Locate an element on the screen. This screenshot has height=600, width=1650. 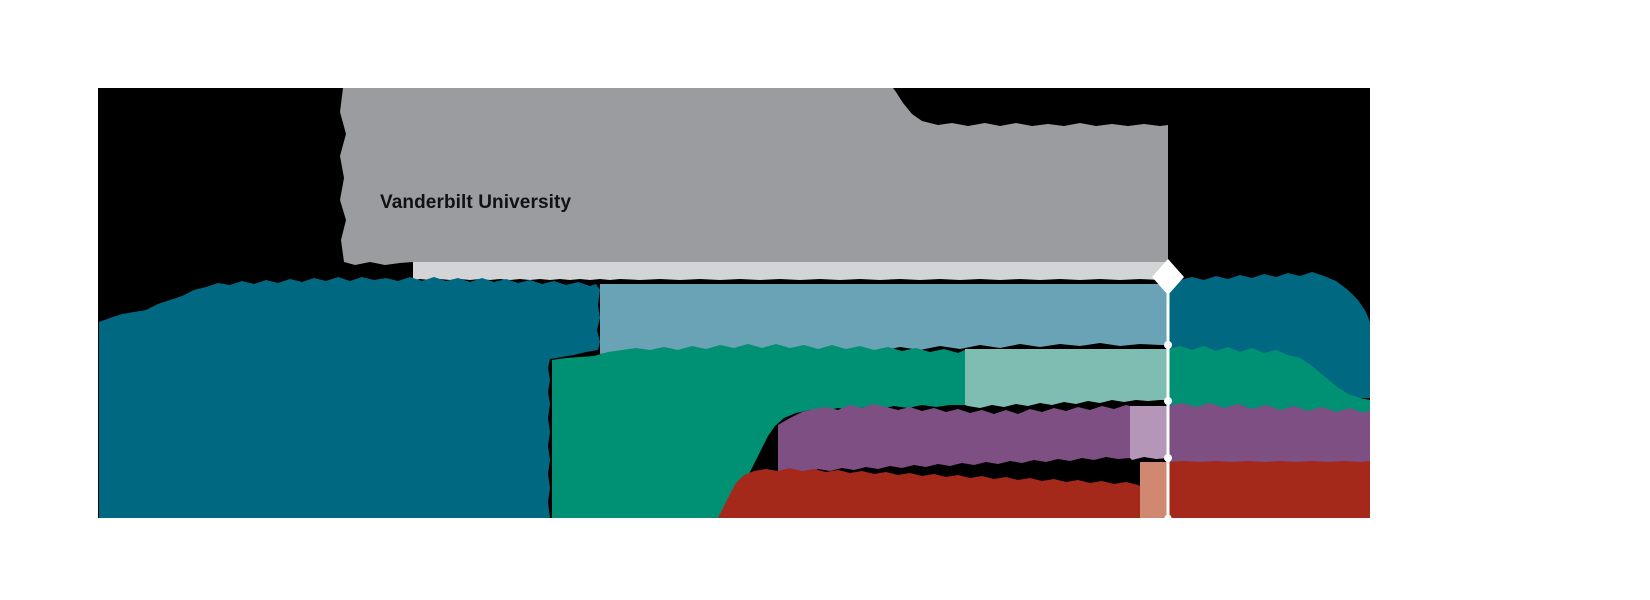
area-series-3-highlight is located at coordinates (1066, 378).